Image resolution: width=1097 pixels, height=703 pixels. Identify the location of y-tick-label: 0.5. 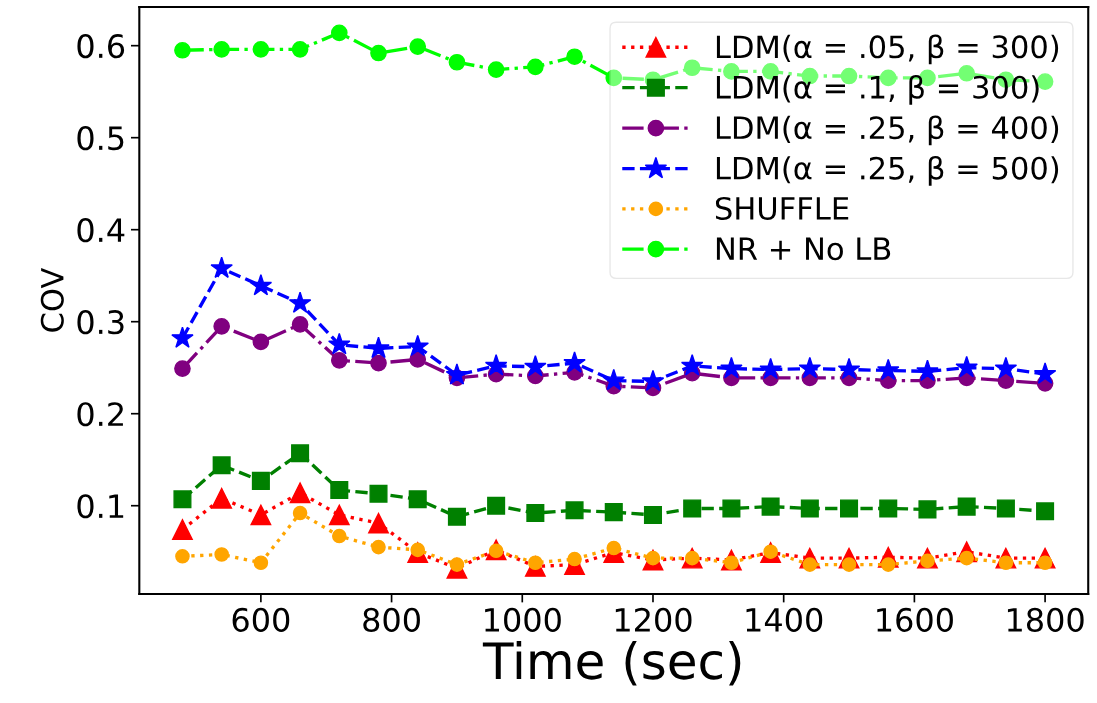
(100, 138).